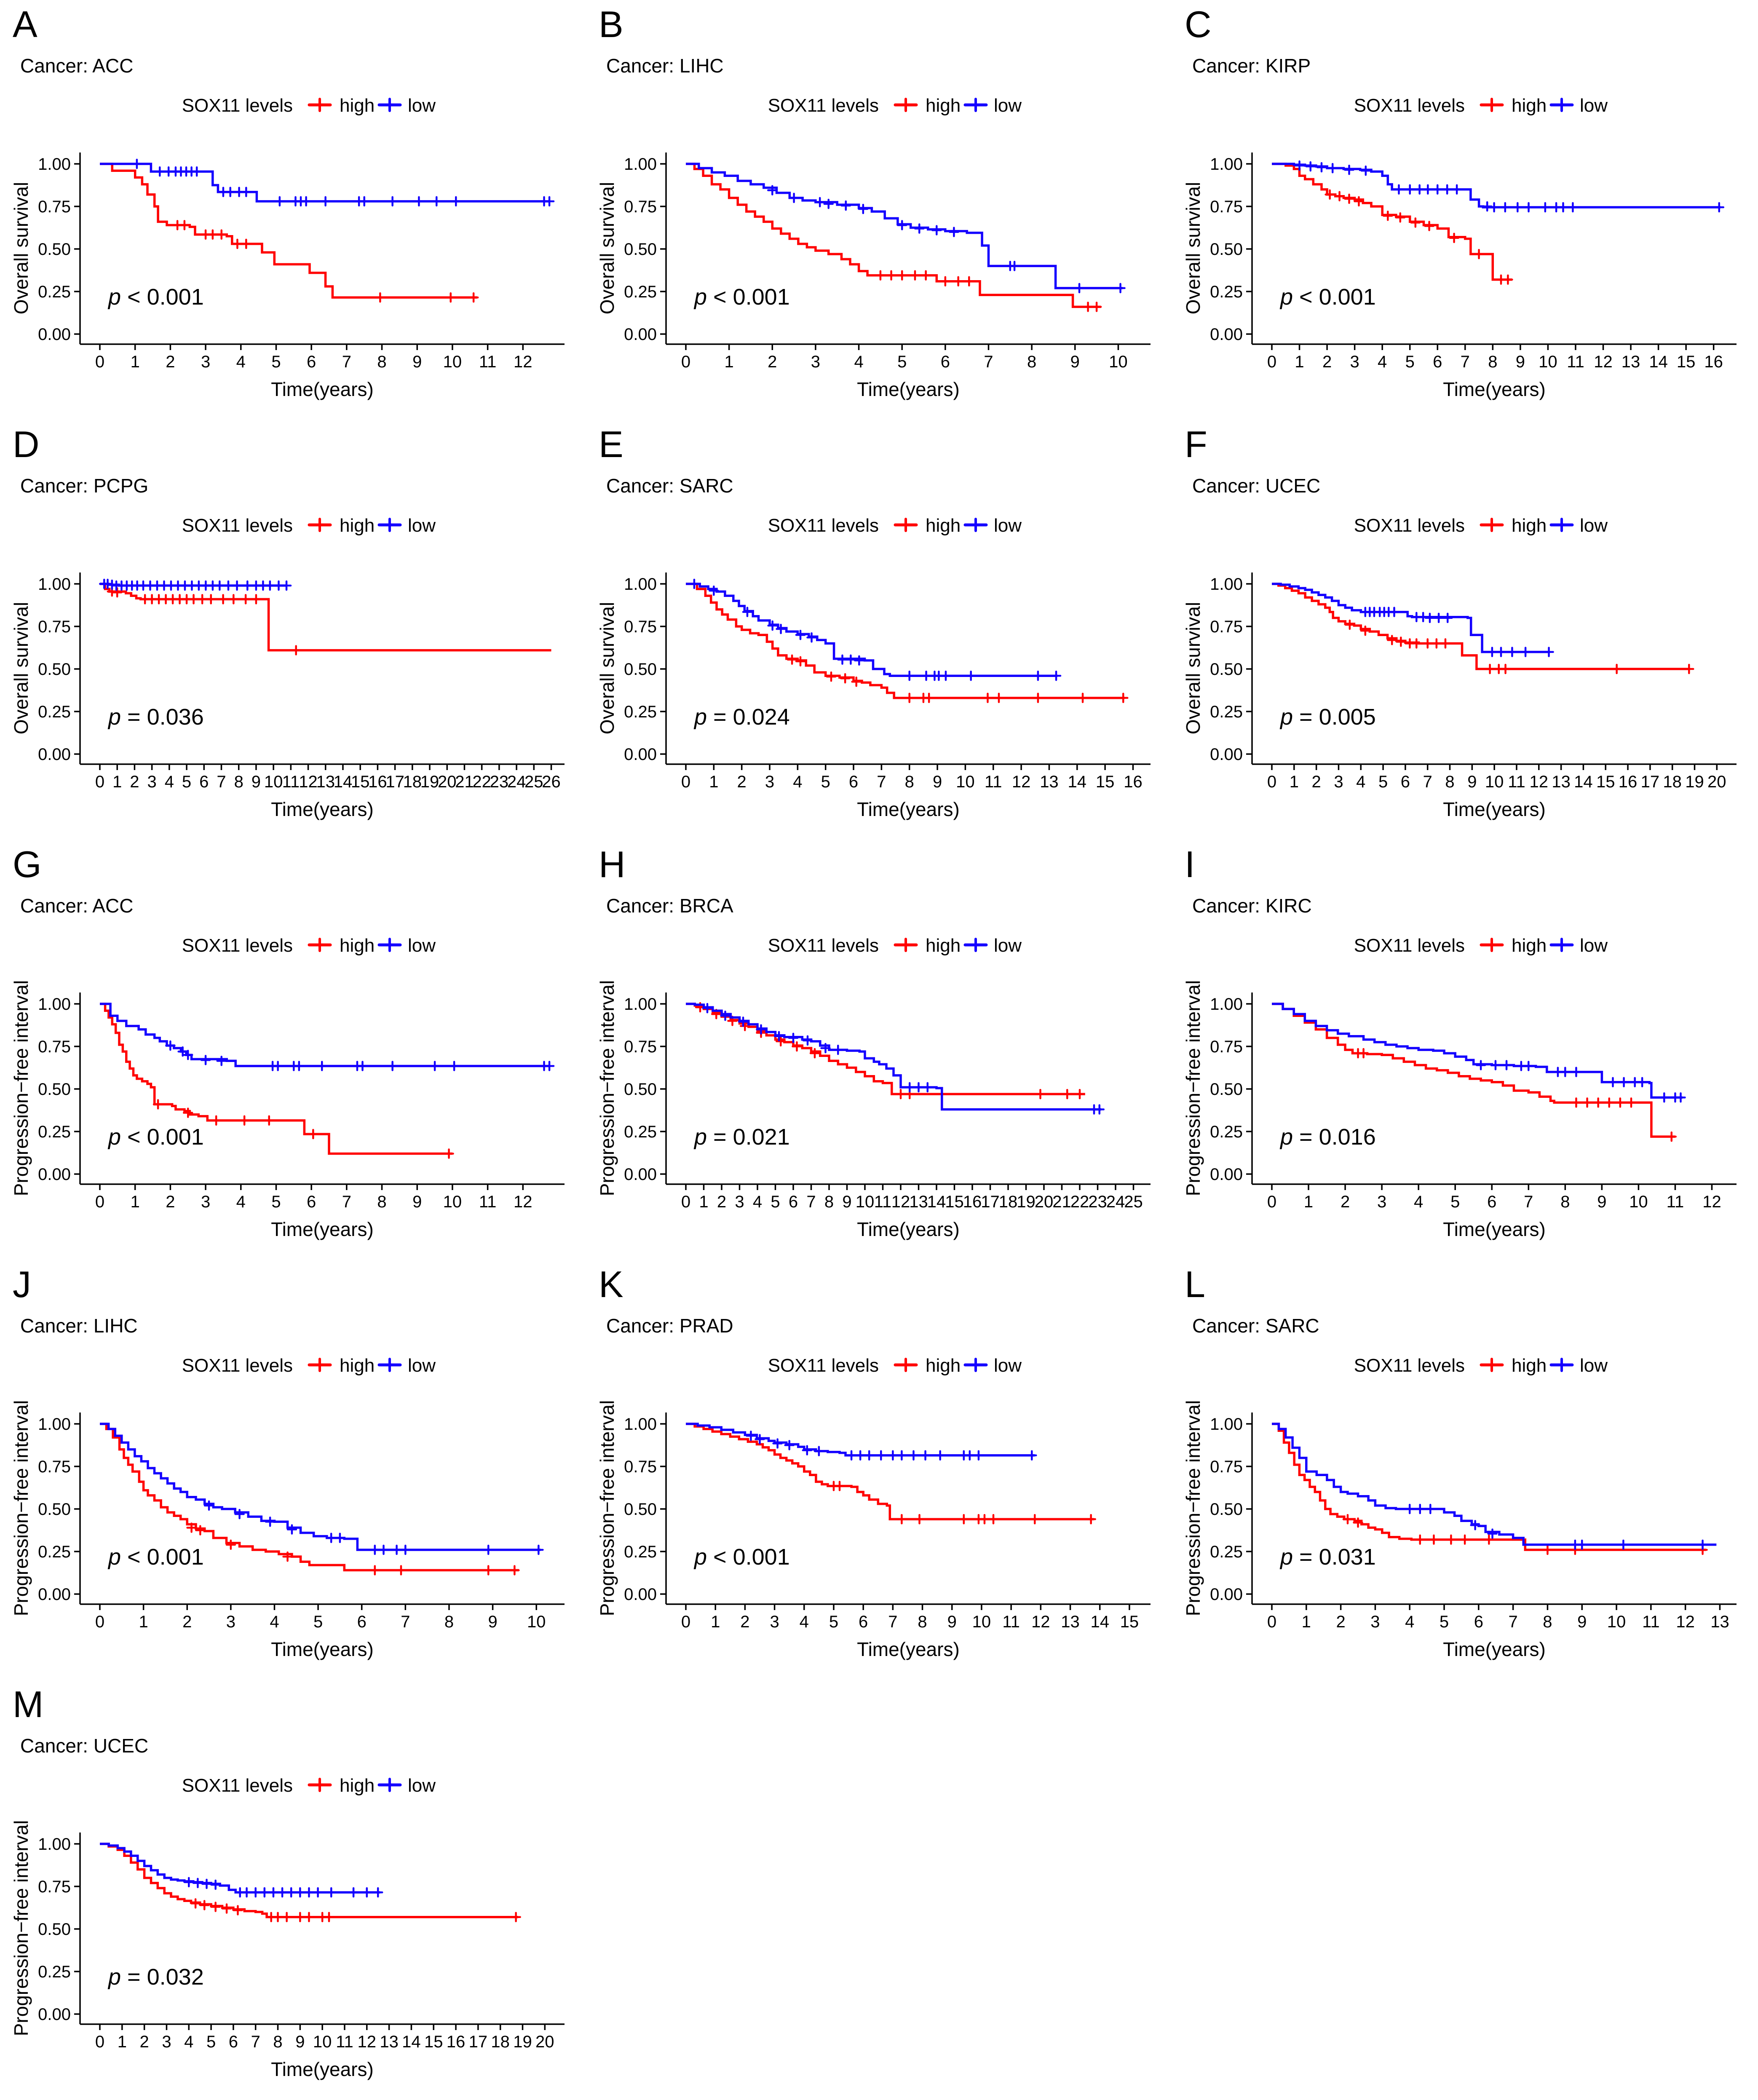  What do you see at coordinates (152, 782) in the screenshot?
I see `x-tick-label: 3` at bounding box center [152, 782].